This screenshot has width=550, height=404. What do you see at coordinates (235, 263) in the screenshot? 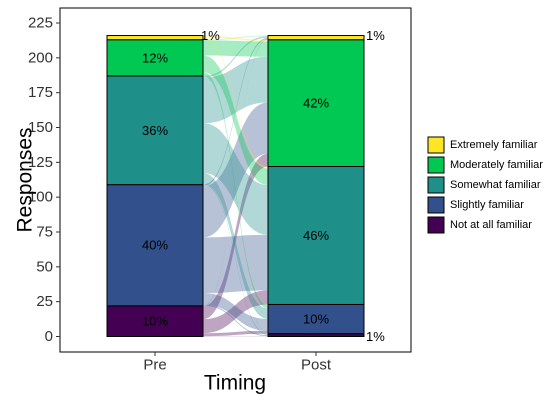
I see `flow-slightly-familiar-to-somewhat-familiar` at bounding box center [235, 263].